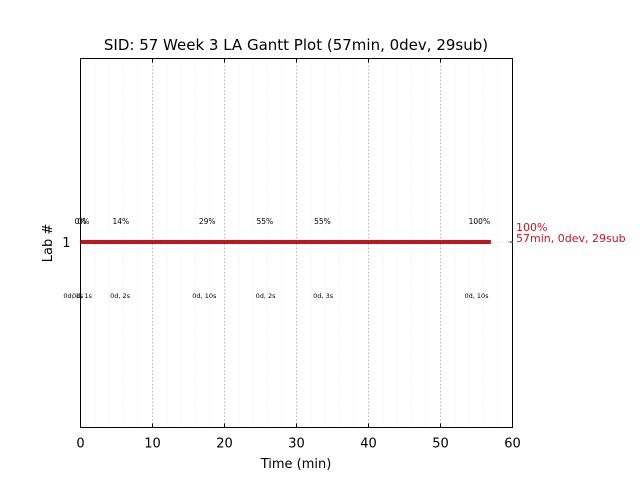 The width and height of the screenshot is (640, 480). I want to click on x-tick-label: 0, so click(80, 444).